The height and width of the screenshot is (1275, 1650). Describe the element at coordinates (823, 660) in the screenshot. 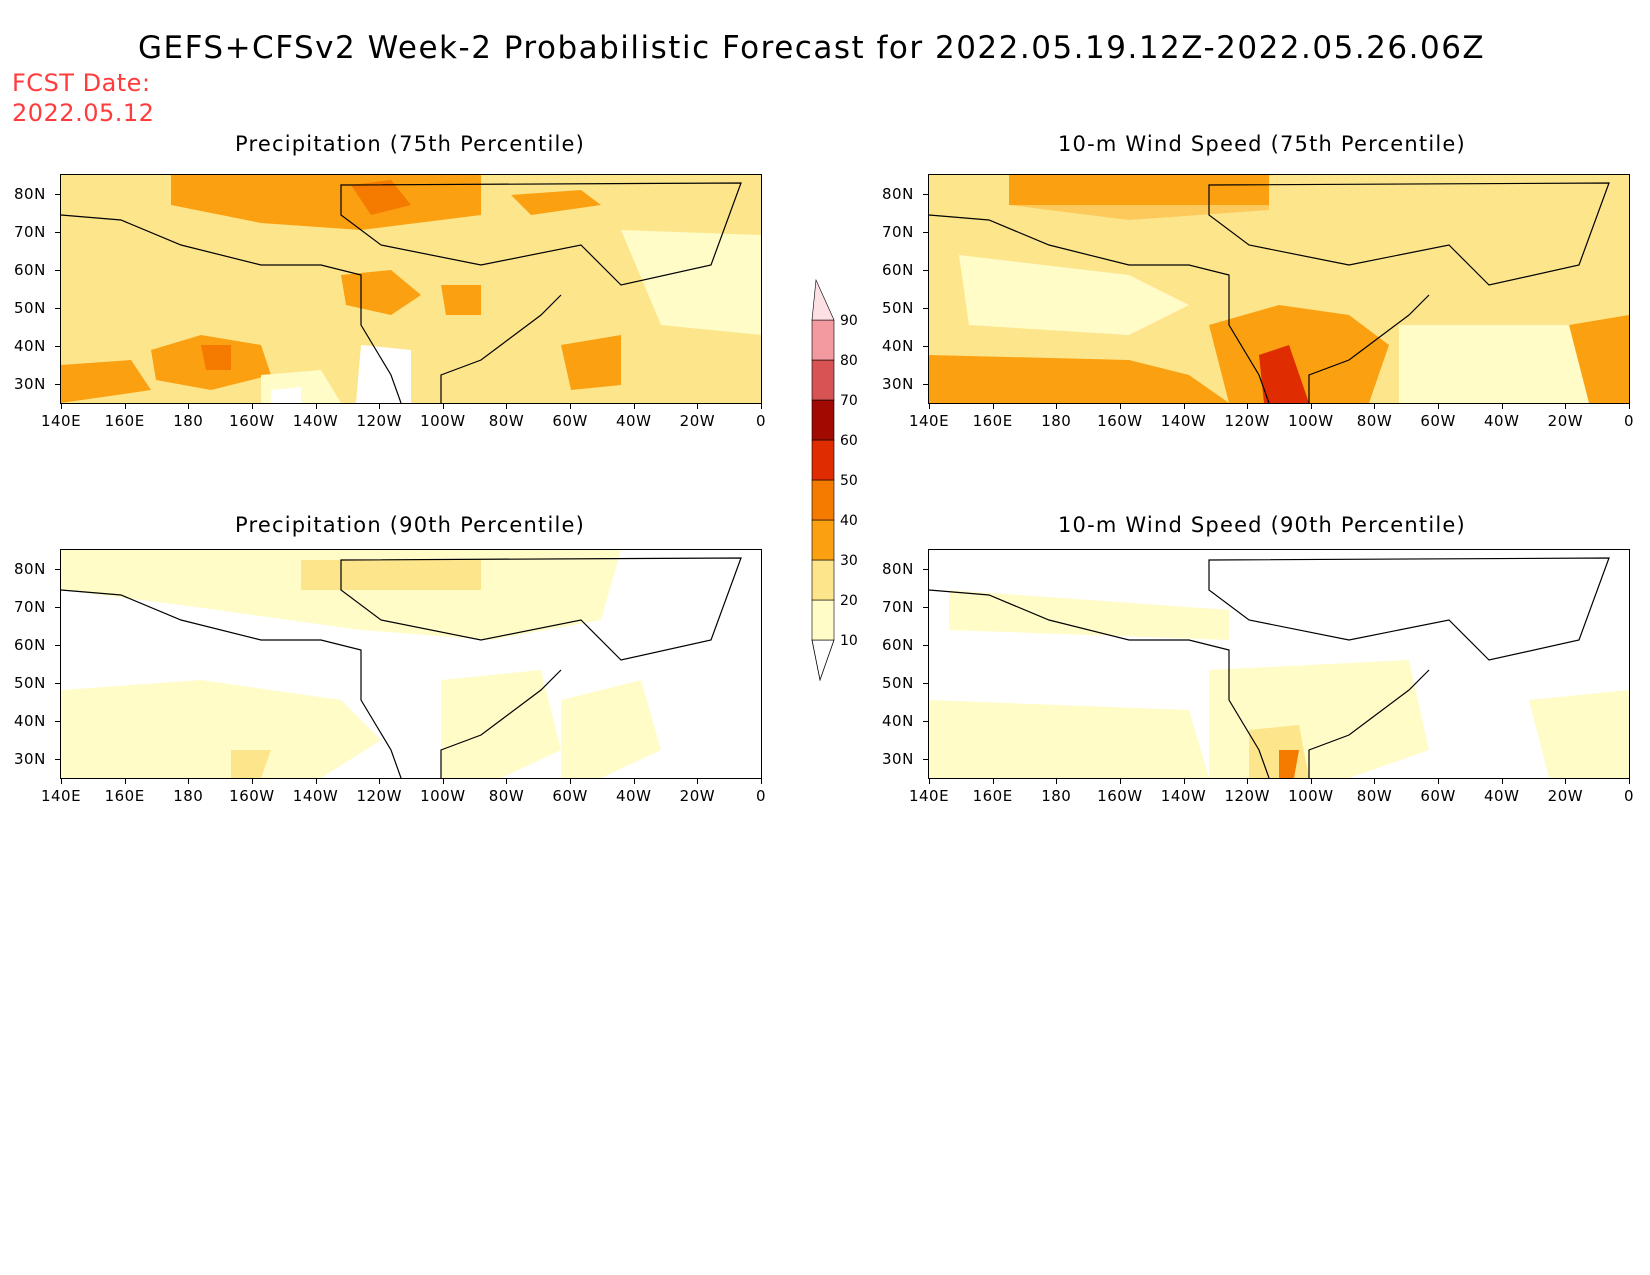

I see `legend-lower-arrow` at that location.